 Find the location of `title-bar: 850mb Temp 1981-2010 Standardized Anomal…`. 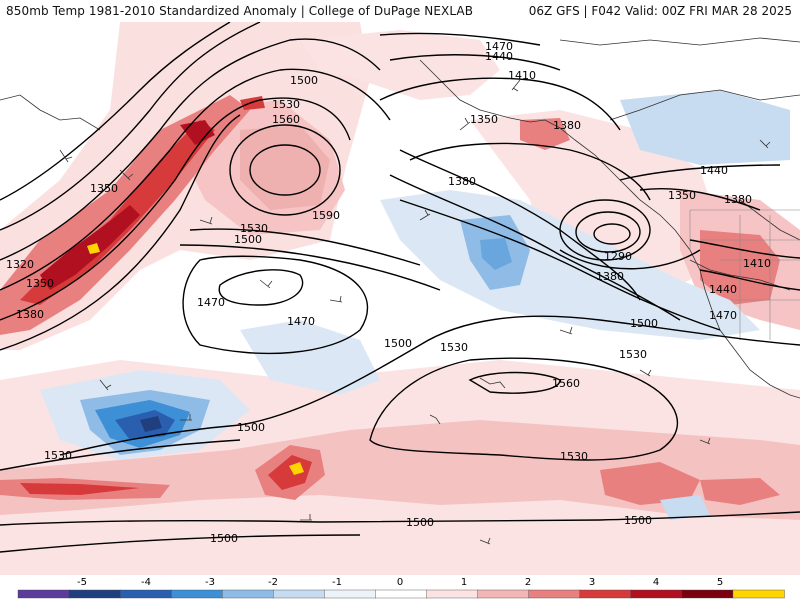

title-bar: 850mb Temp 1981-2010 Standardized Anomal… is located at coordinates (400, 11).